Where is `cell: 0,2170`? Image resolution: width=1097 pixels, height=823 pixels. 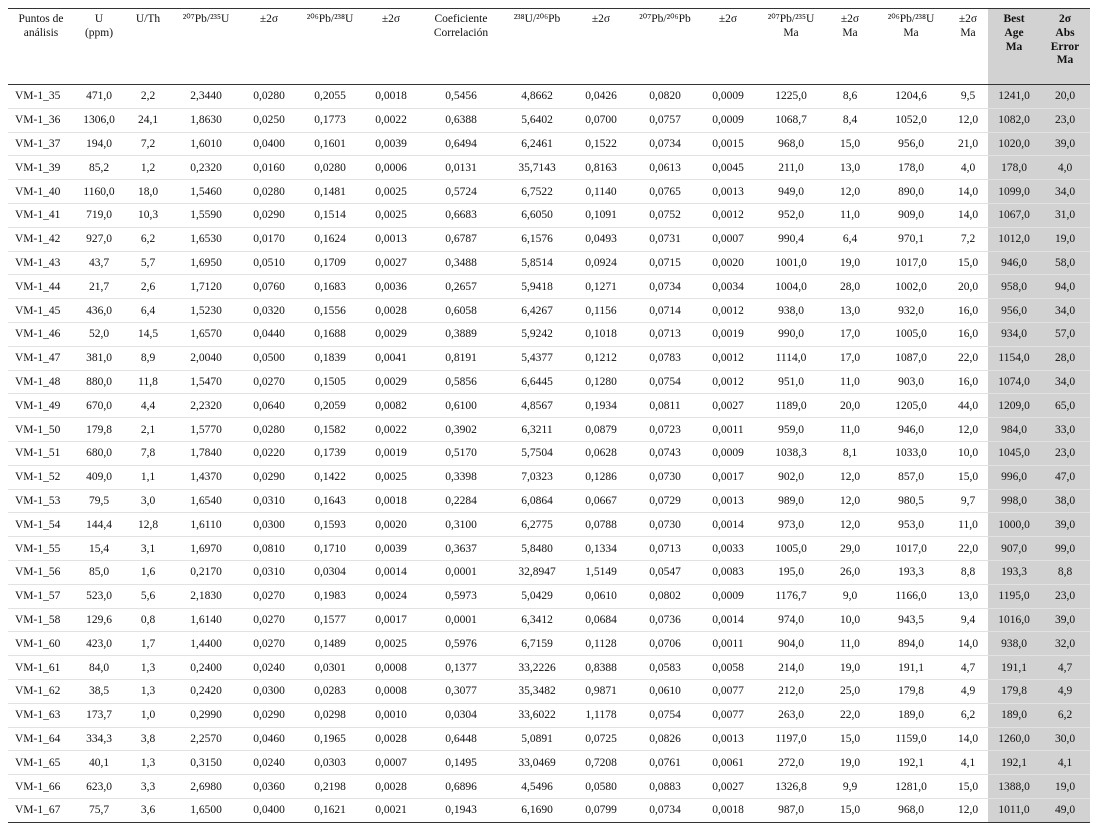
cell: 0,2170 is located at coordinates (206, 572).